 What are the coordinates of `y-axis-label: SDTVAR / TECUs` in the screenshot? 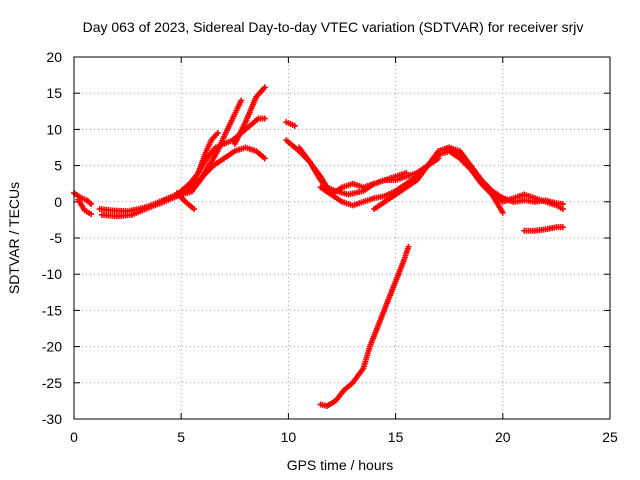 It's located at (14, 238).